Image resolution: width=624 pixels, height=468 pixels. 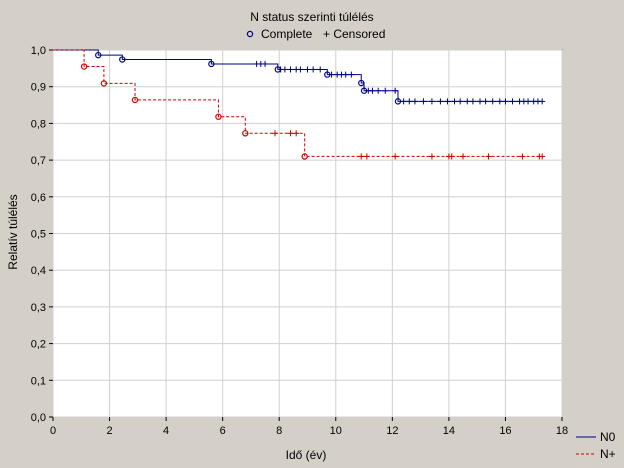 I want to click on x-tick-label: 6, so click(x=223, y=431).